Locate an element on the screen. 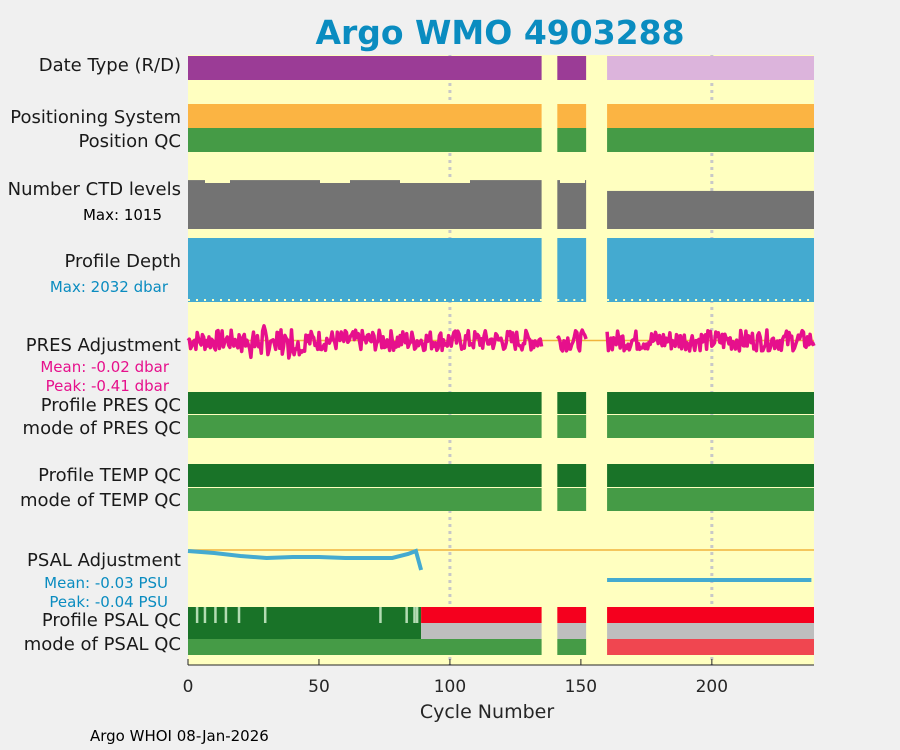 The image size is (900, 750). label-date-type: Date Type (R/D) is located at coordinates (110, 65).